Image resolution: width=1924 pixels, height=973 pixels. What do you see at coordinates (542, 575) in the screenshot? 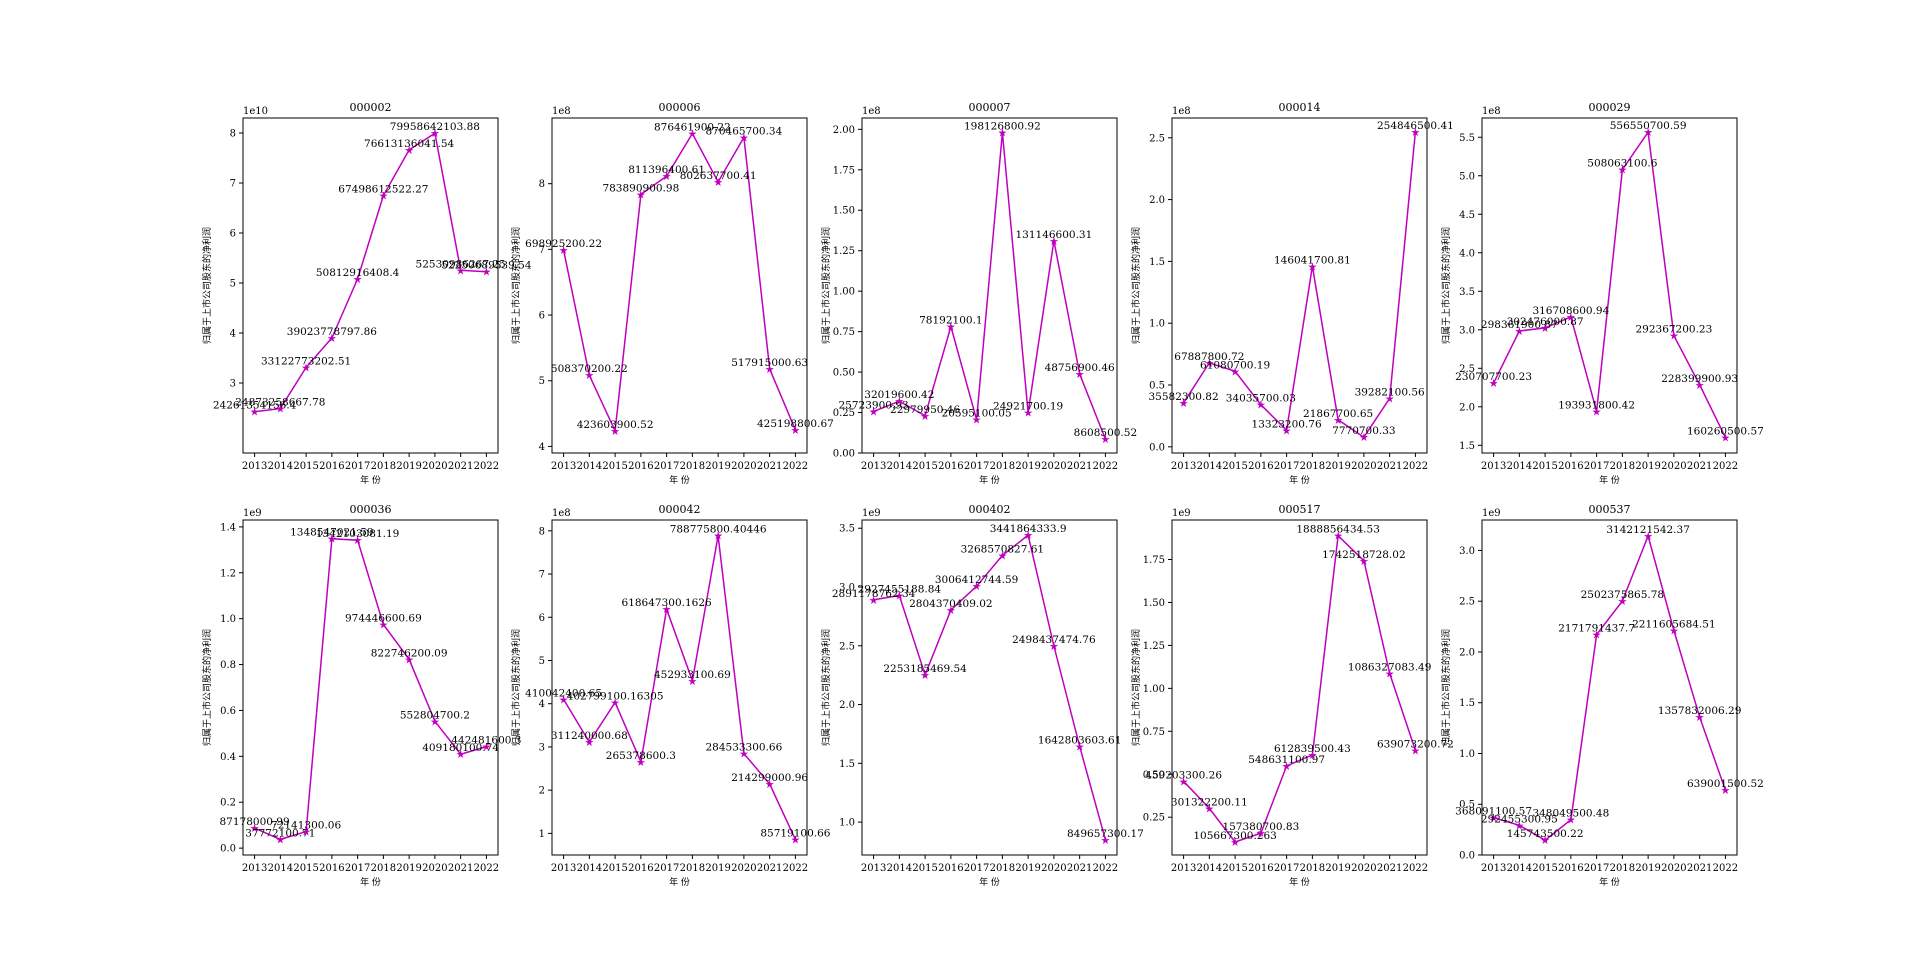
I see `y-tick-label: 7` at bounding box center [542, 575].